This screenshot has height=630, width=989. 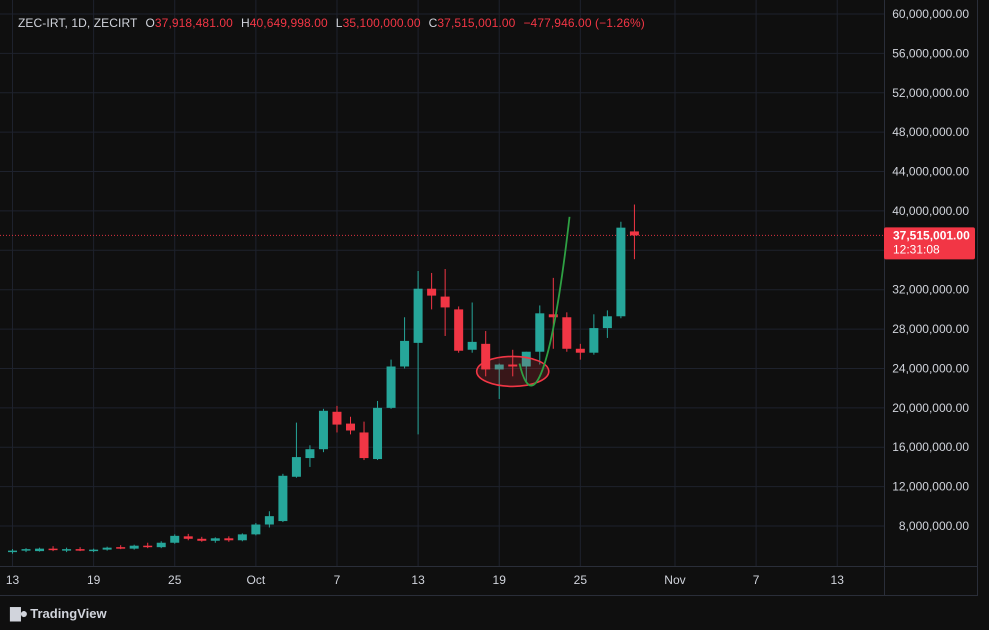 What do you see at coordinates (930, 290) in the screenshot?
I see `y-tick-label: 32,000,000.00` at bounding box center [930, 290].